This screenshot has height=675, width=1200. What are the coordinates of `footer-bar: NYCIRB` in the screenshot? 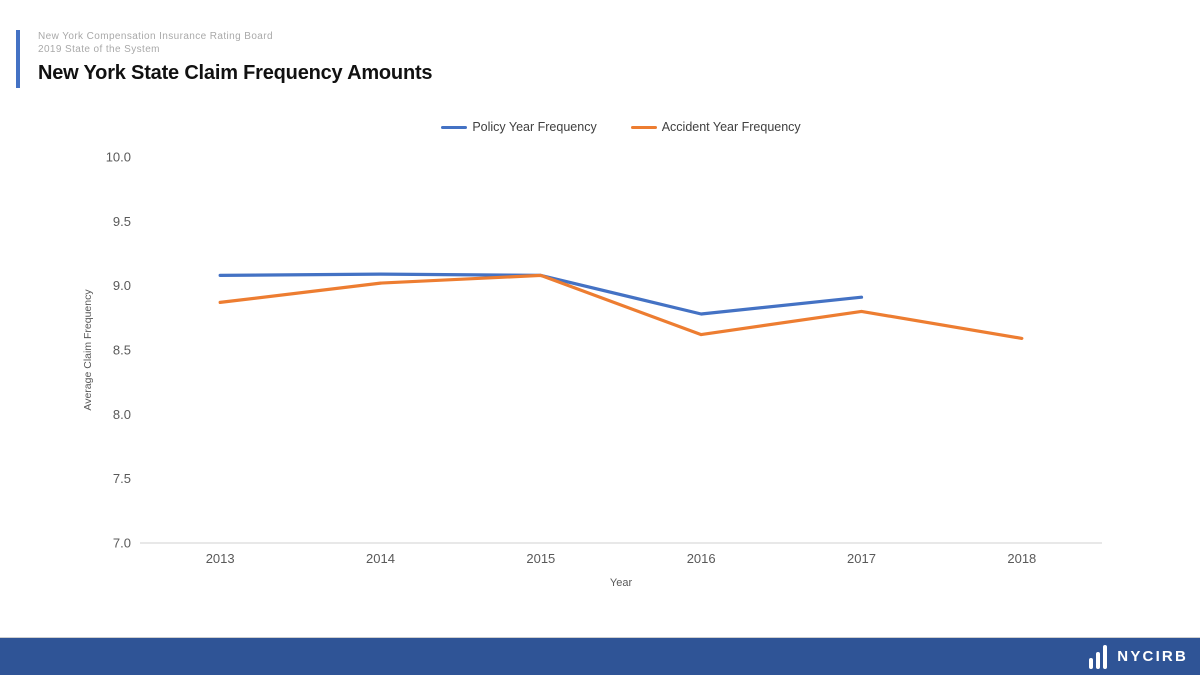 It's located at (600, 656).